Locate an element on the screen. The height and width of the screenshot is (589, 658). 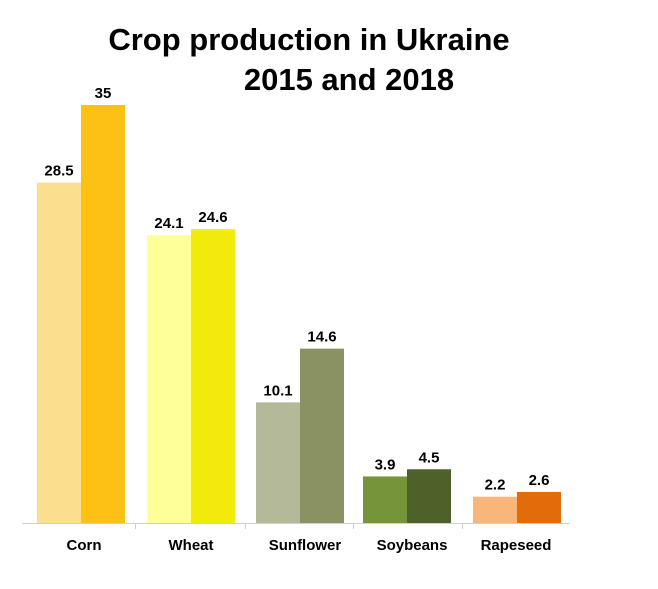
category-label-sunflower: Sunflower is located at coordinates (305, 545).